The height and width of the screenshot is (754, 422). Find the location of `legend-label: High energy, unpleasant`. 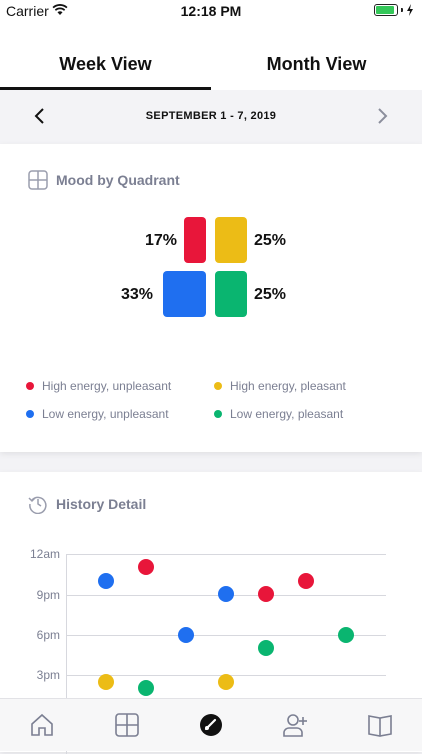

legend-label: High energy, unpleasant is located at coordinates (107, 386).